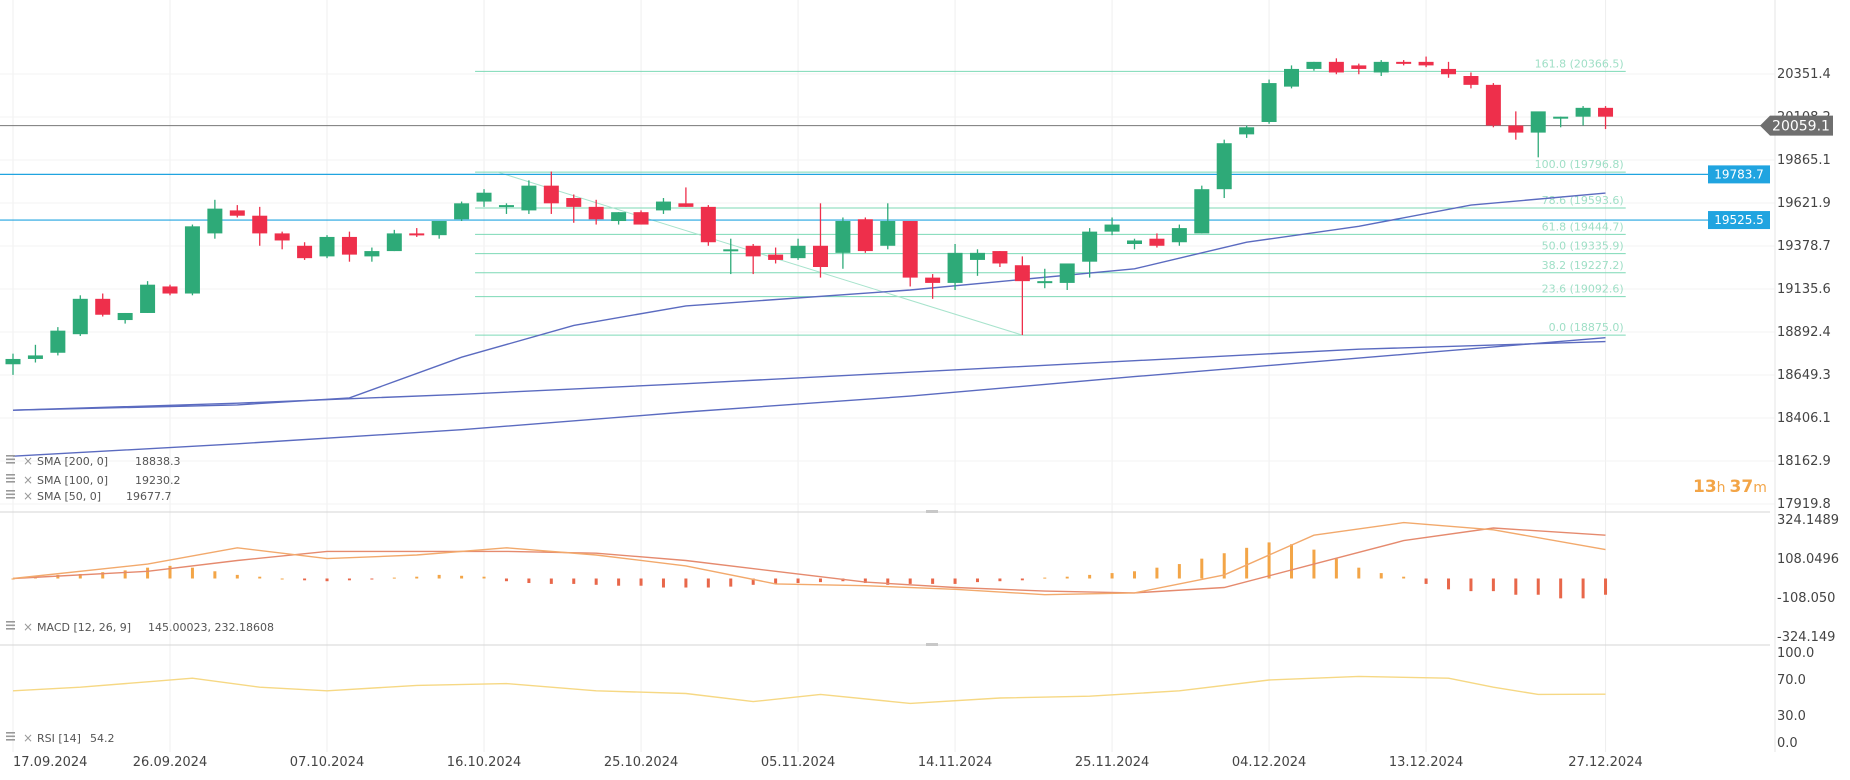 This screenshot has width=1850, height=780. Describe the element at coordinates (1791, 680) in the screenshot. I see `rsi-axis-tick: 70.0` at that location.